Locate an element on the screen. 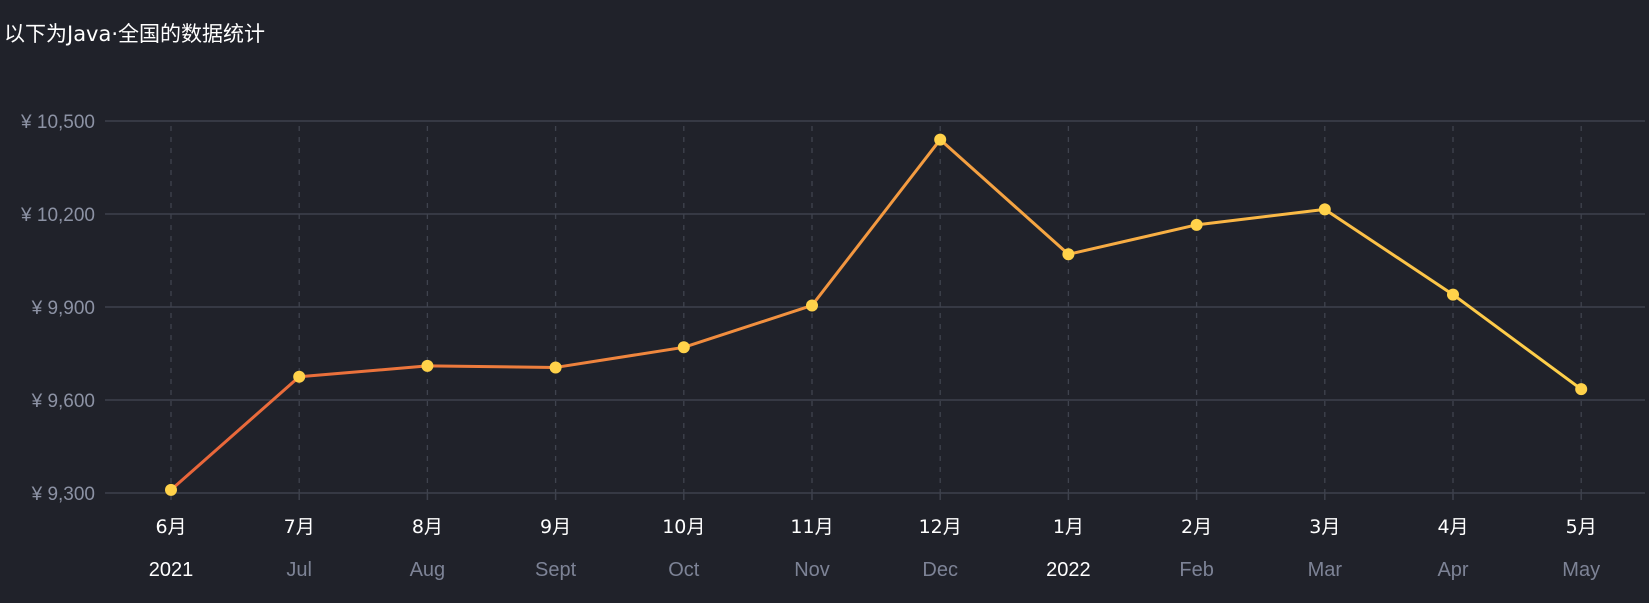 The height and width of the screenshot is (603, 1649). x-tick-label: 10月 is located at coordinates (683, 527).